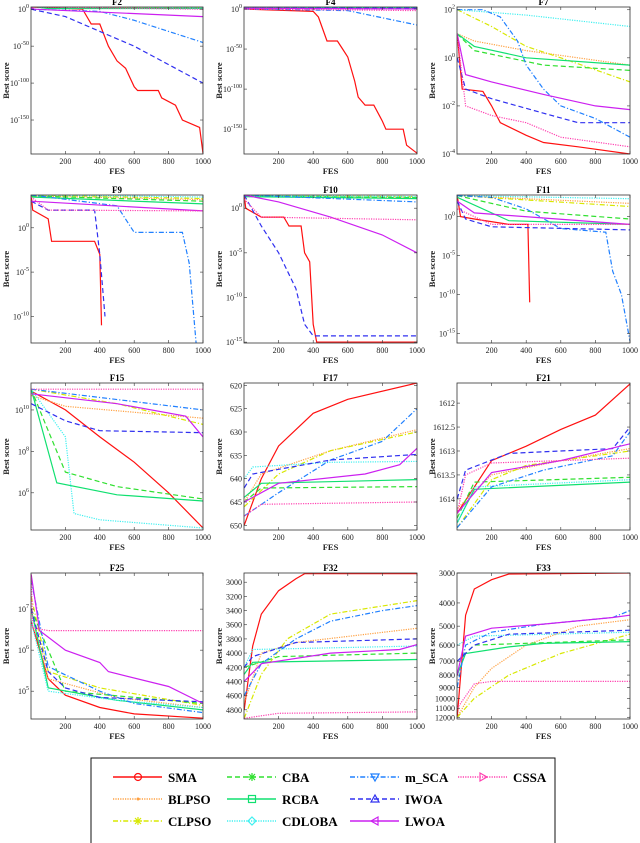 The height and width of the screenshot is (843, 640). I want to click on y-tick-exponent: -10, so click(25, 314).